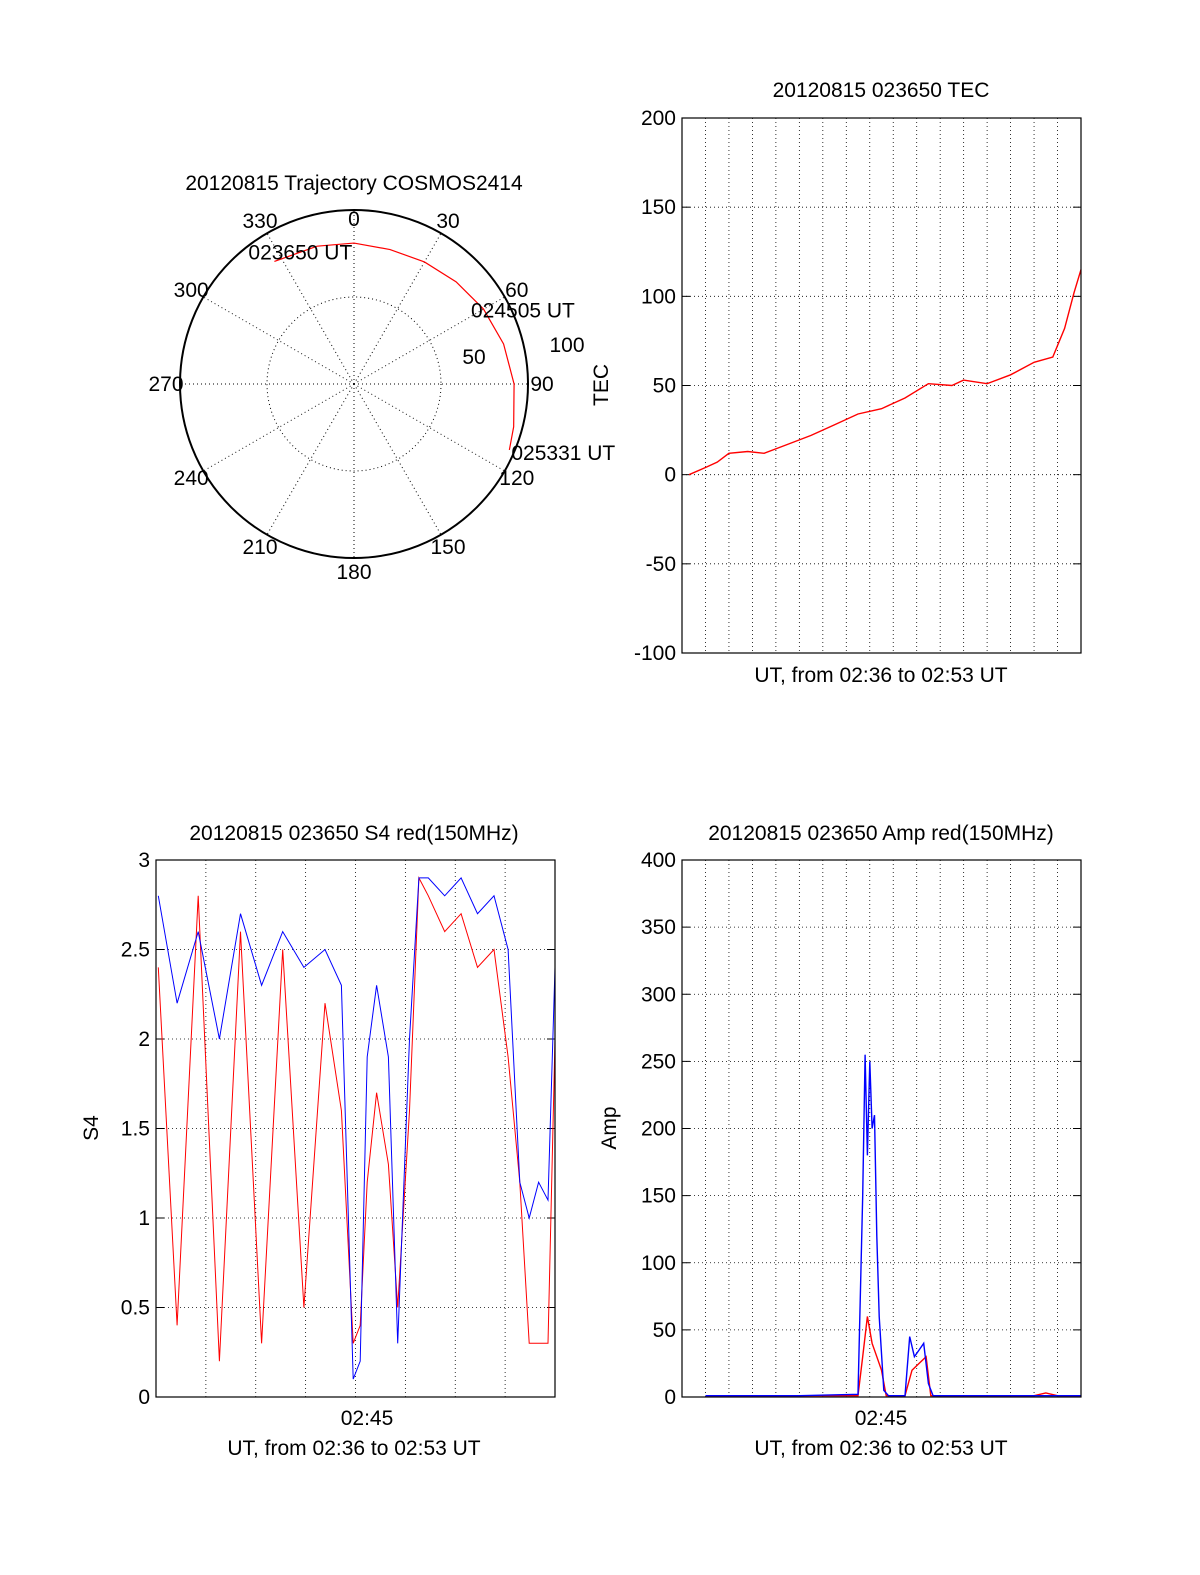  Describe the element at coordinates (300, 252) in the screenshot. I see `trajectory-annotation: 023650 UT` at that location.